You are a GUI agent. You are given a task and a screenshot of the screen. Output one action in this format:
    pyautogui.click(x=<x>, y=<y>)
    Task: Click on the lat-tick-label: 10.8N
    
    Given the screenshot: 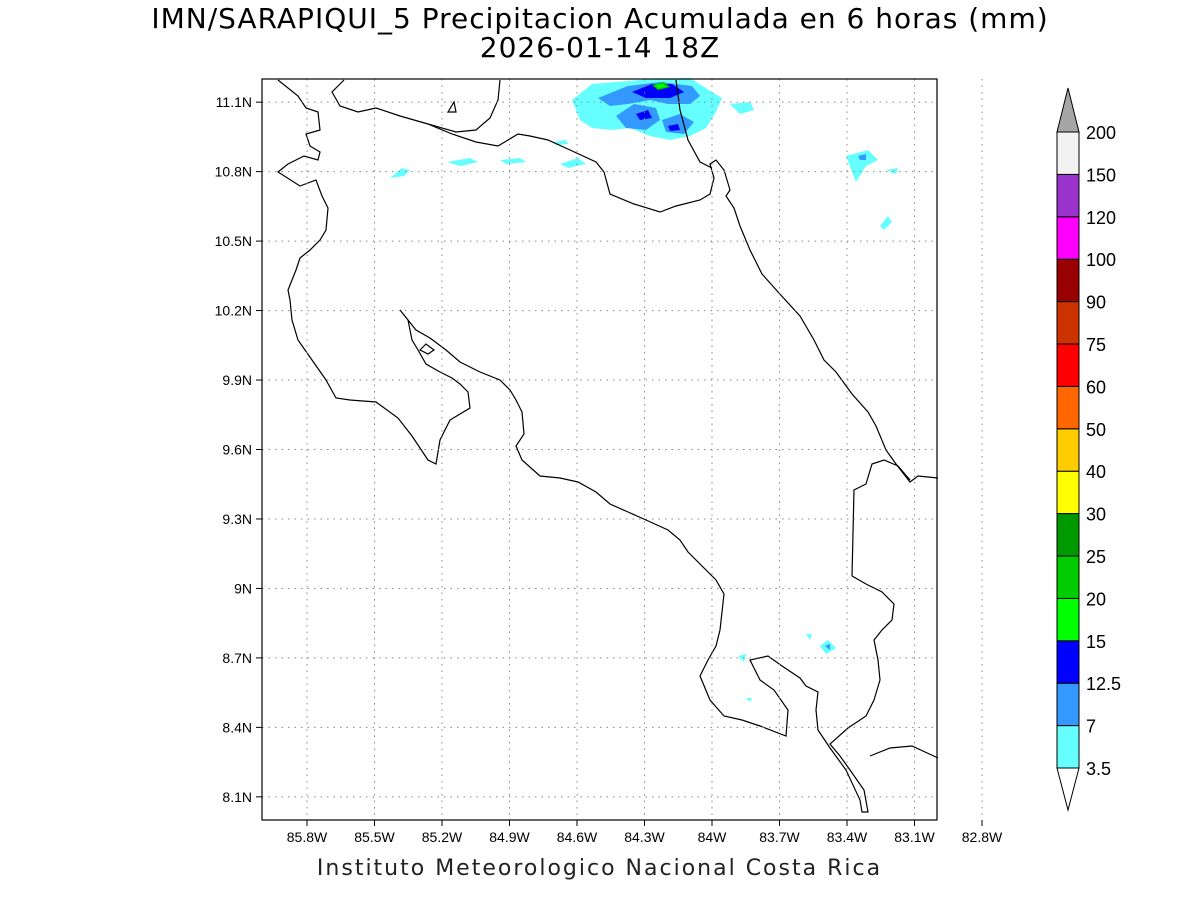 What is the action you would take?
    pyautogui.click(x=233, y=172)
    